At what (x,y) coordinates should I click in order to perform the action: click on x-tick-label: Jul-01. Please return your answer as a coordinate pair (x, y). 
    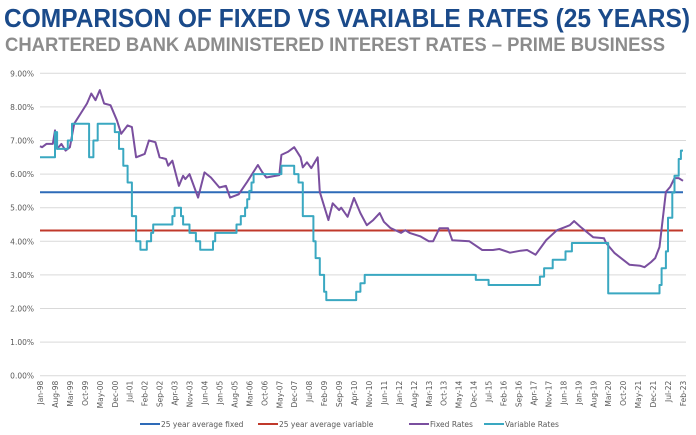
    Looking at the image, I should click on (130, 391).